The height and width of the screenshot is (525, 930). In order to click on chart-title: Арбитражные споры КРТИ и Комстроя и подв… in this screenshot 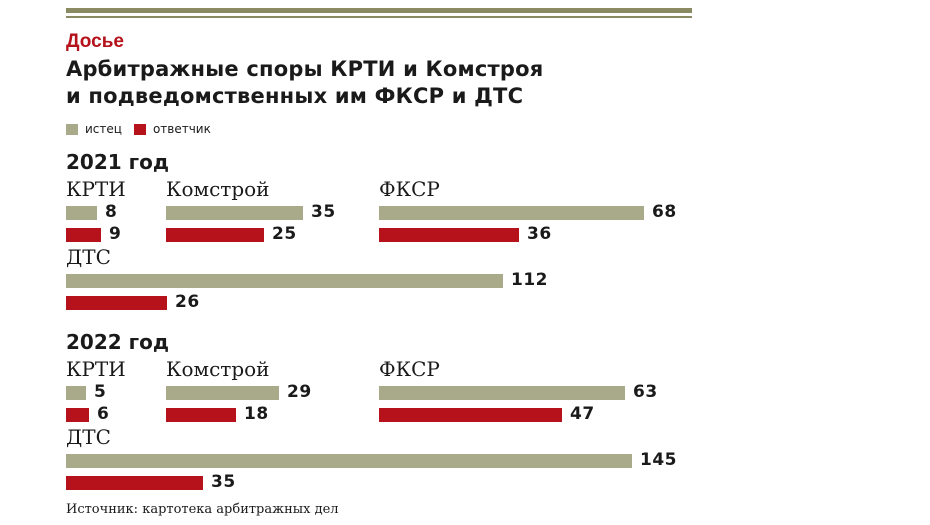, I will do `click(304, 83)`.